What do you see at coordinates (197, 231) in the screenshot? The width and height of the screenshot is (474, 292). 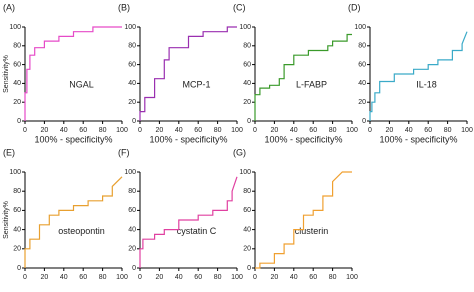 I see `annotation: cystatin C` at bounding box center [197, 231].